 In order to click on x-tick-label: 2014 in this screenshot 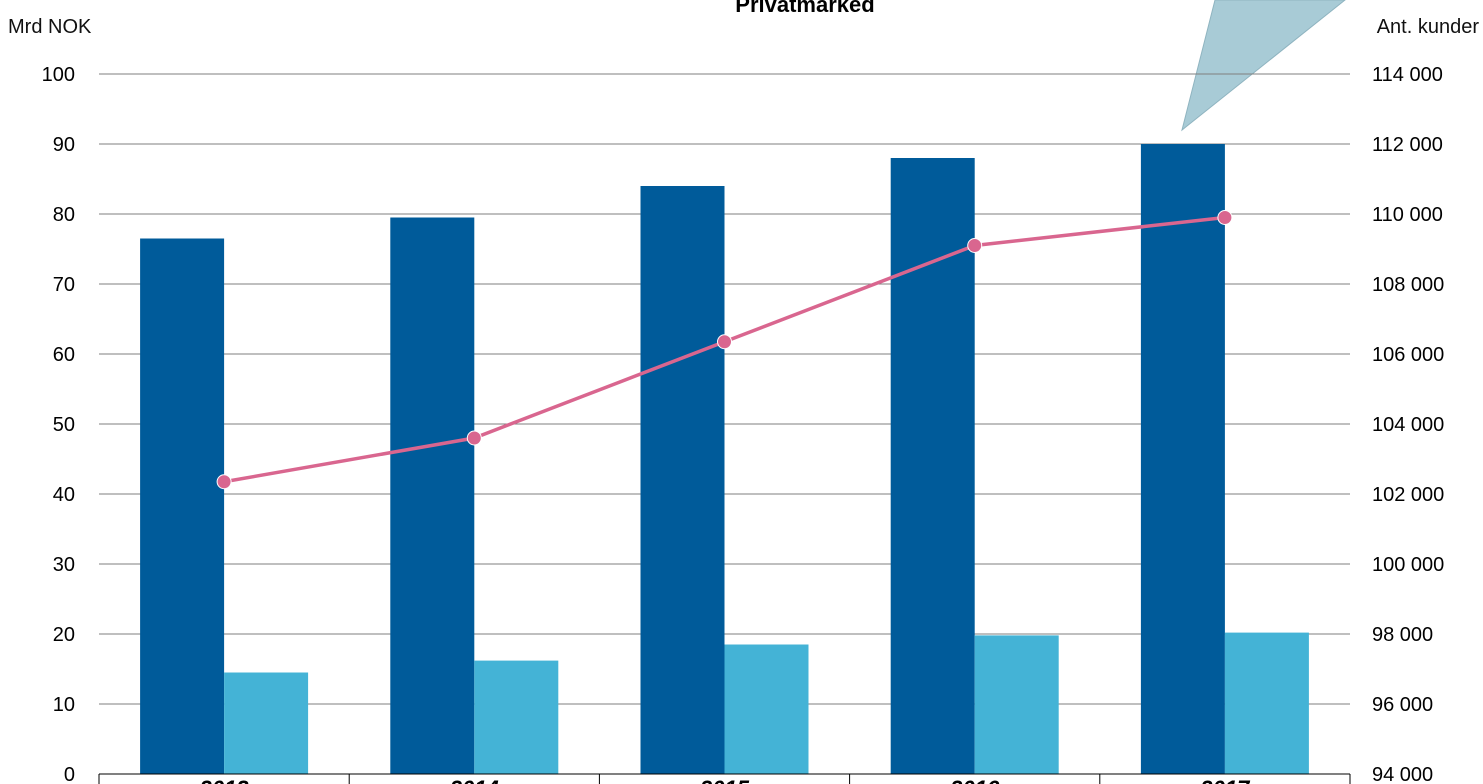, I will do `click(474, 780)`.